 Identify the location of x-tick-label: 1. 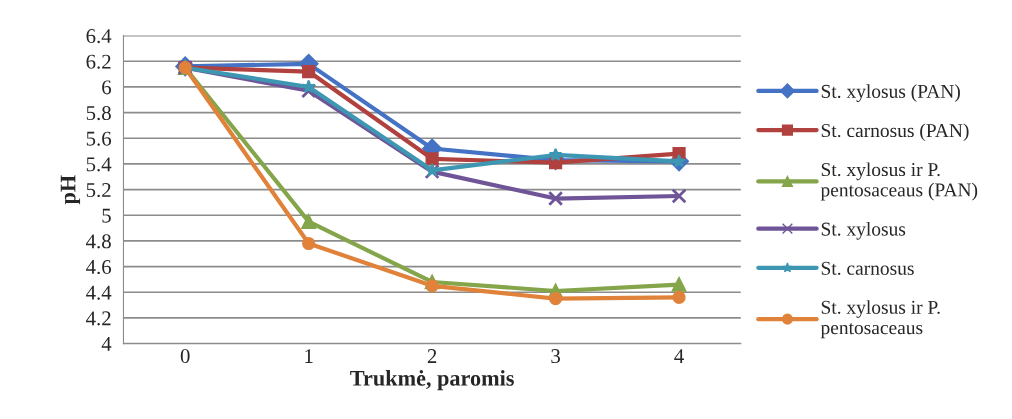
(309, 356).